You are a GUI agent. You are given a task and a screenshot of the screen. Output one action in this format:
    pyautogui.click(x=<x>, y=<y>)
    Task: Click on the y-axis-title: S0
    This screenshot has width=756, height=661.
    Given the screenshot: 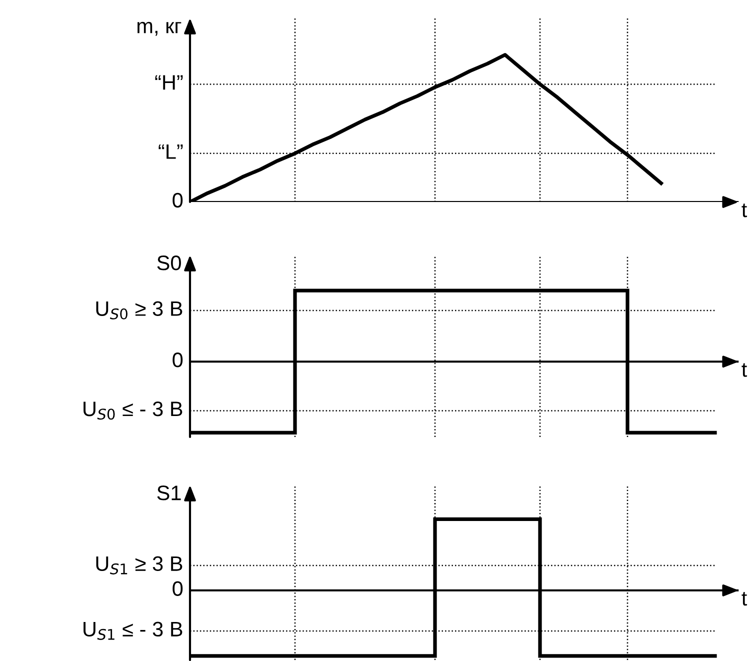 What is the action you would take?
    pyautogui.click(x=169, y=263)
    